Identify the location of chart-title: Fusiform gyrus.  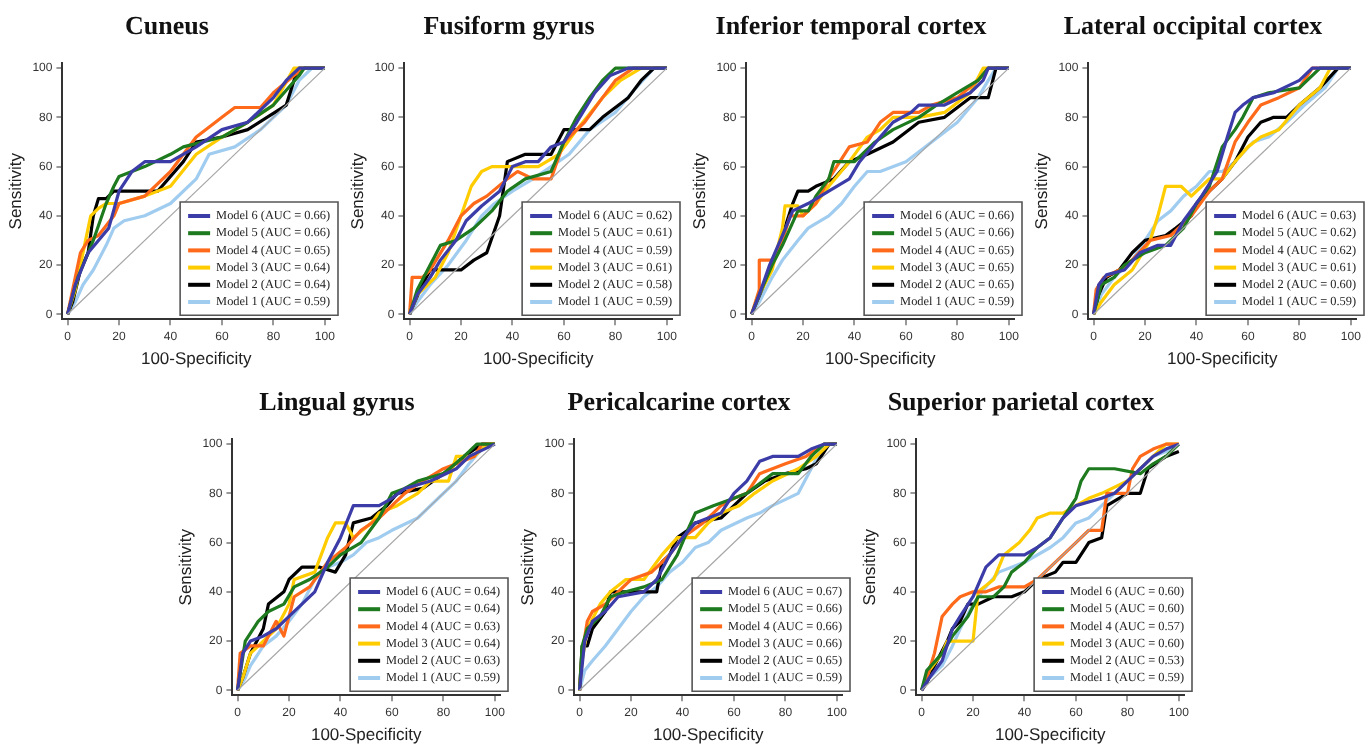
(509, 25).